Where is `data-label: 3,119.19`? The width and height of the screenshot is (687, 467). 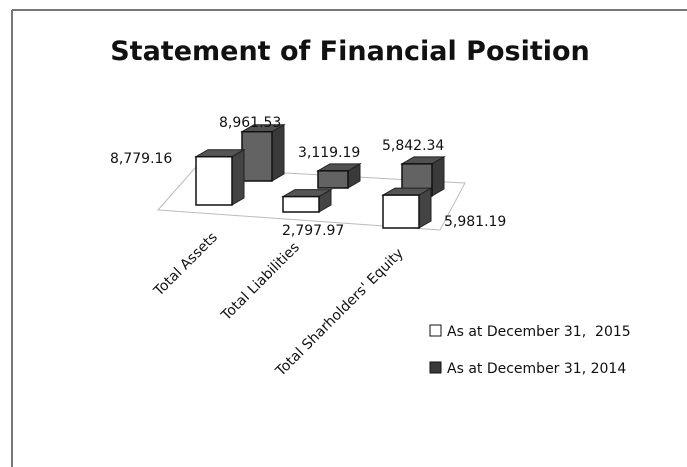 data-label: 3,119.19 is located at coordinates (329, 153).